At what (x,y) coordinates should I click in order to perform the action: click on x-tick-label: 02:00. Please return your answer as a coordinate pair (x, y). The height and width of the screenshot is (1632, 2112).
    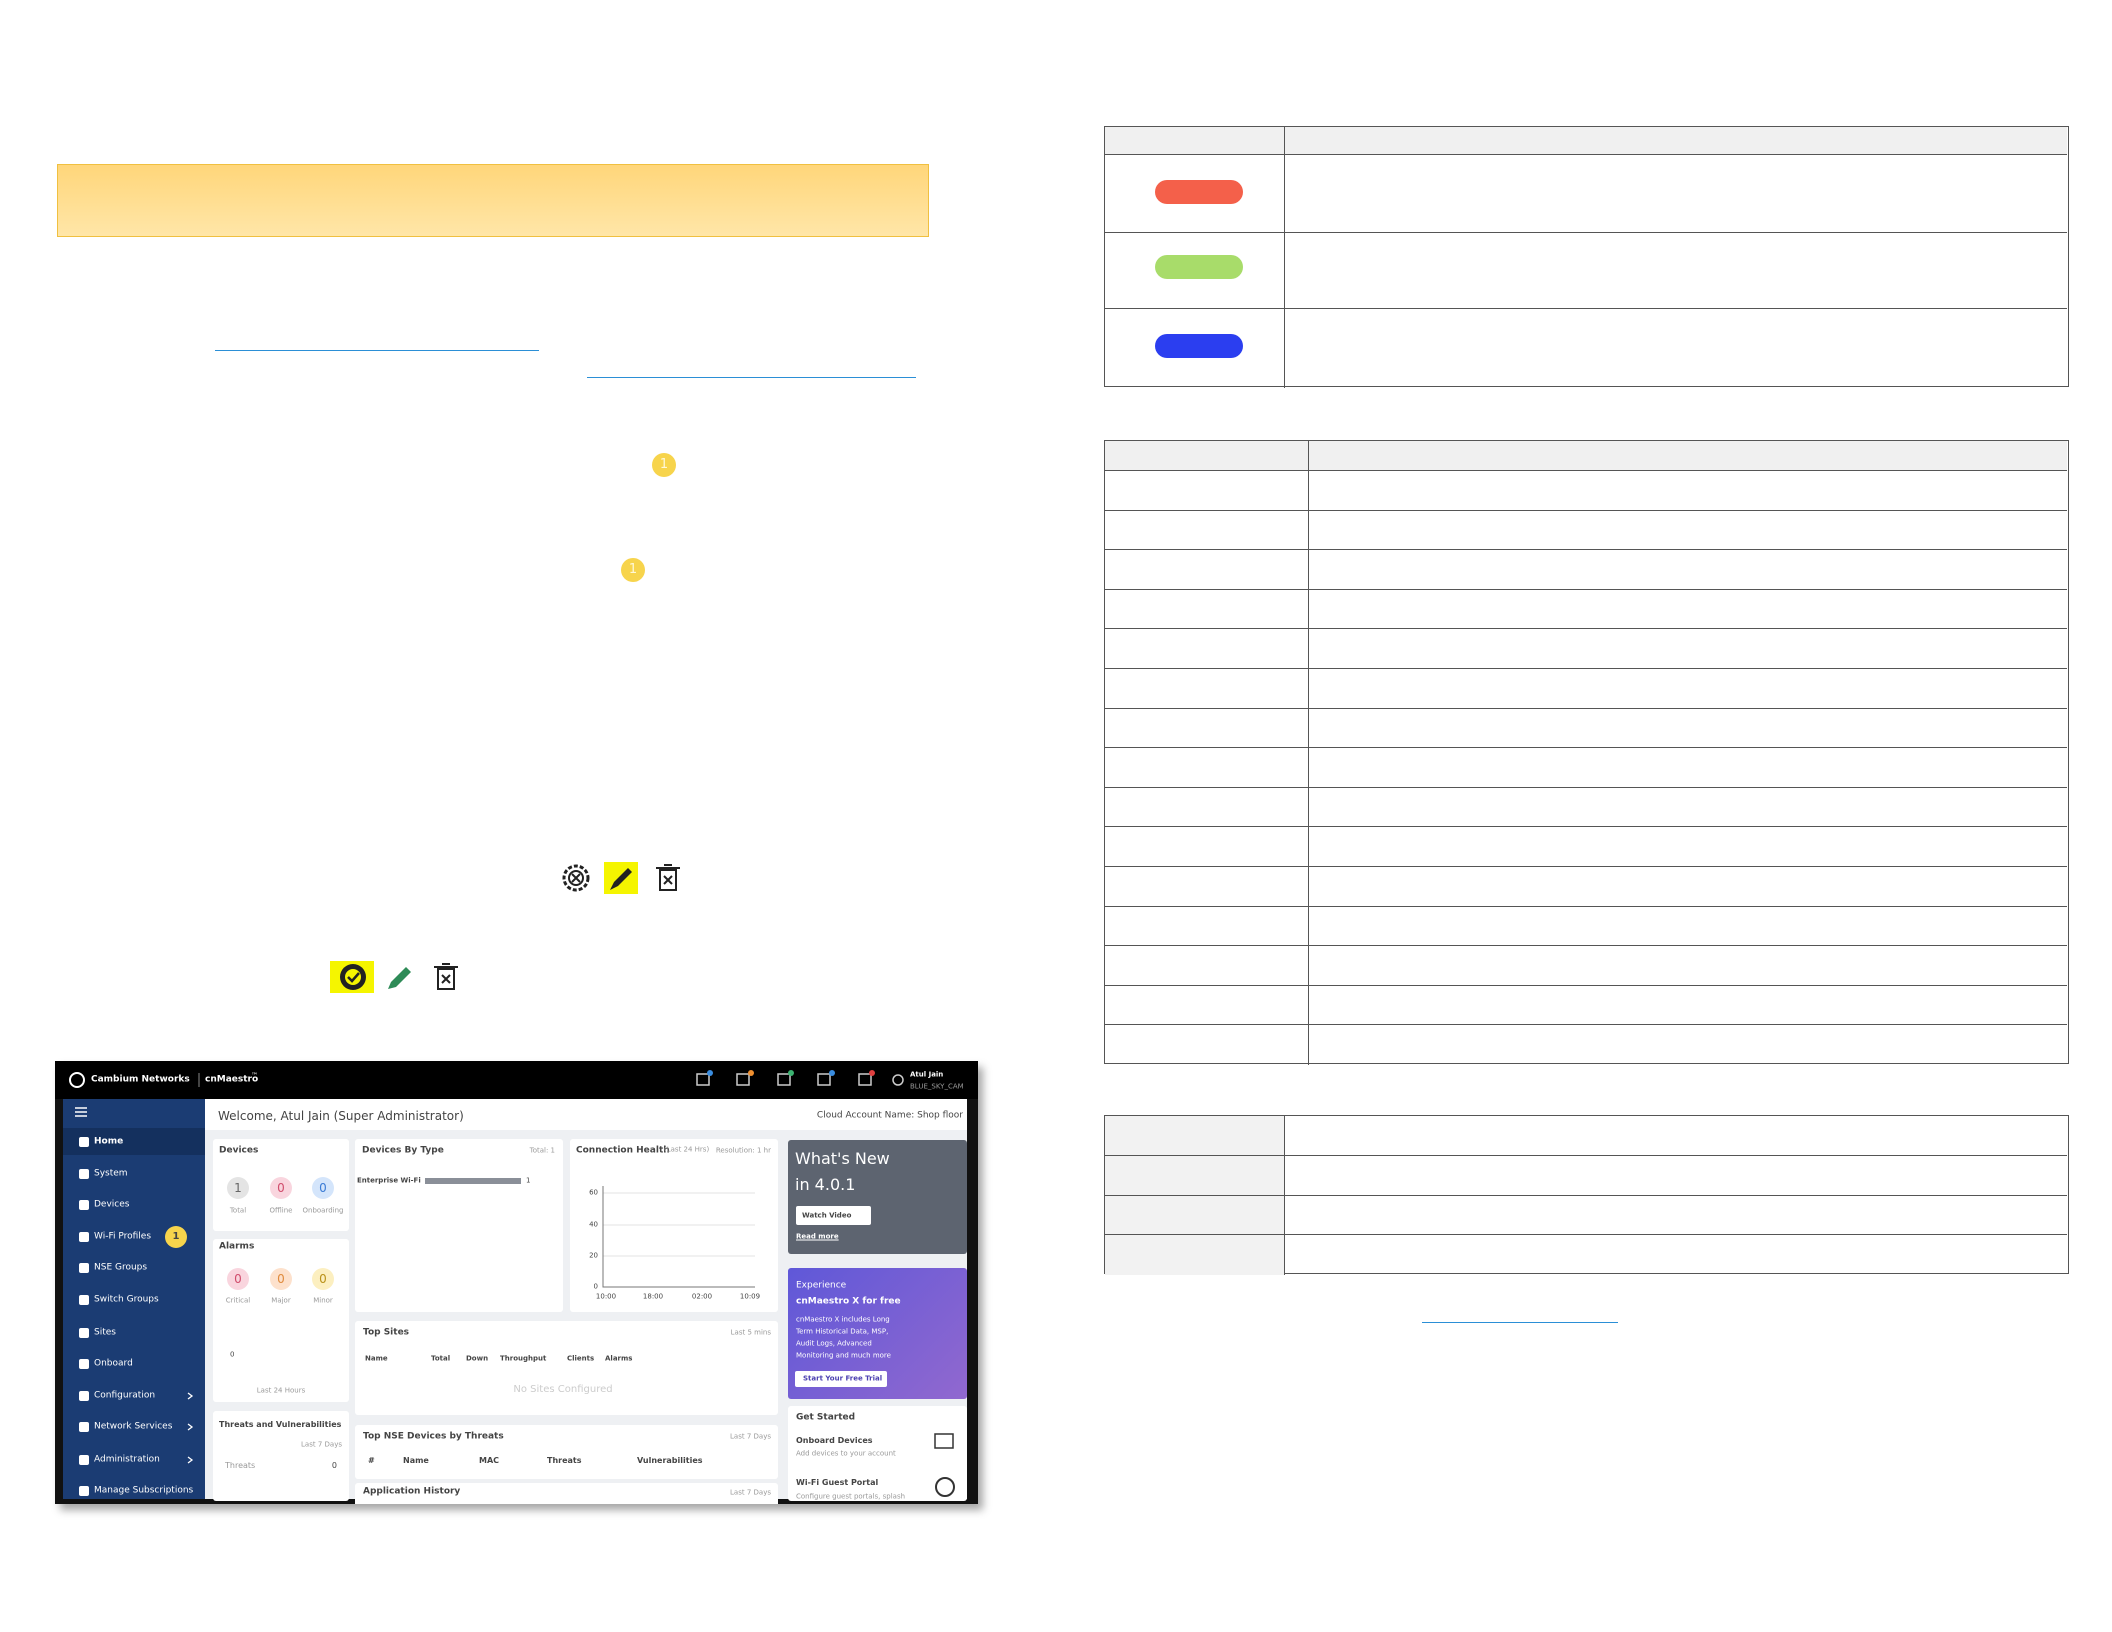
    Looking at the image, I should click on (702, 1296).